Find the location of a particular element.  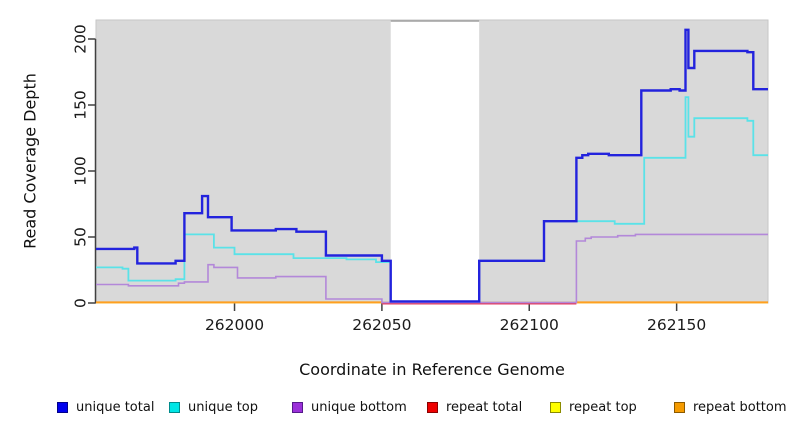

legend-label-repeat-total: repeat total is located at coordinates (484, 407).